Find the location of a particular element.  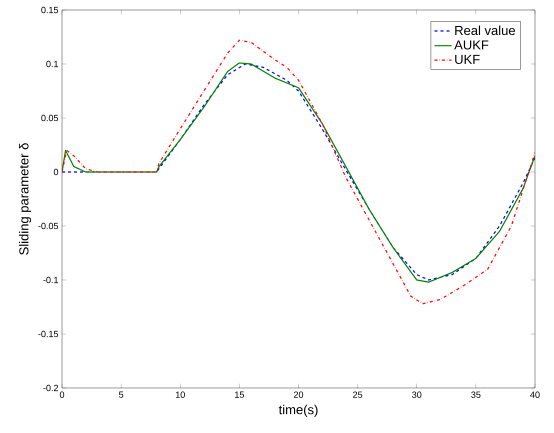

legend-label: Real value is located at coordinates (485, 31).